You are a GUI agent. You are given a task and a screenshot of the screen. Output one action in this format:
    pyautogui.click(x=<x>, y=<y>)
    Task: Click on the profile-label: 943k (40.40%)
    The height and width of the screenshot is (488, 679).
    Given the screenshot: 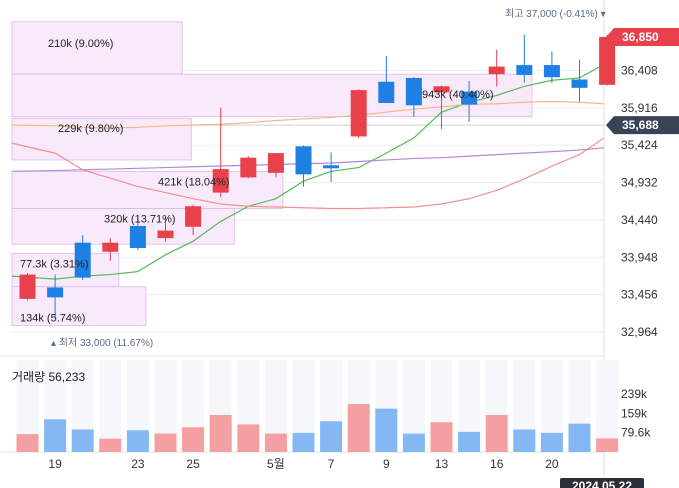 What is the action you would take?
    pyautogui.click(x=458, y=95)
    